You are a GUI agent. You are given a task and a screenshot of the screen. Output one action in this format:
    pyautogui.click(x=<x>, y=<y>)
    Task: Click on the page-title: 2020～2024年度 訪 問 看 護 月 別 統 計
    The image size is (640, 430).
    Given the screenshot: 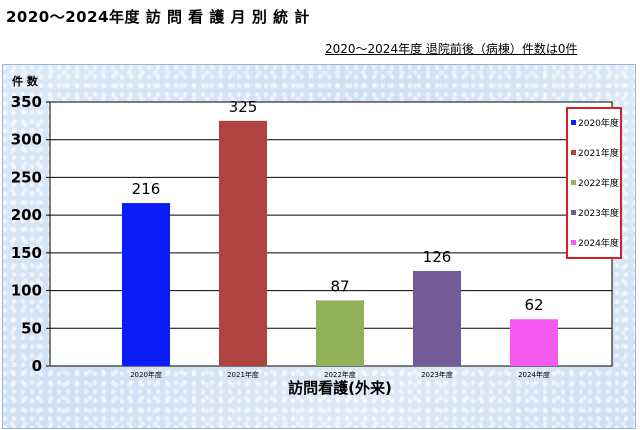 What is the action you would take?
    pyautogui.click(x=158, y=17)
    